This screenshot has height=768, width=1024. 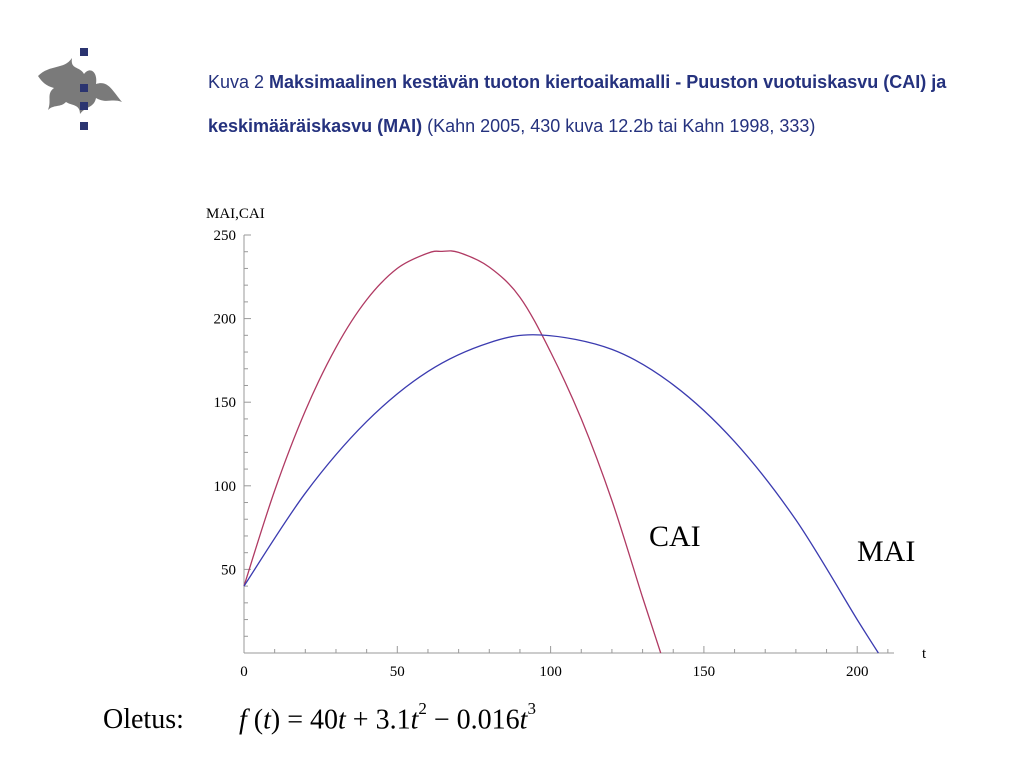 I want to click on y-tick-label: 200, so click(x=225, y=320).